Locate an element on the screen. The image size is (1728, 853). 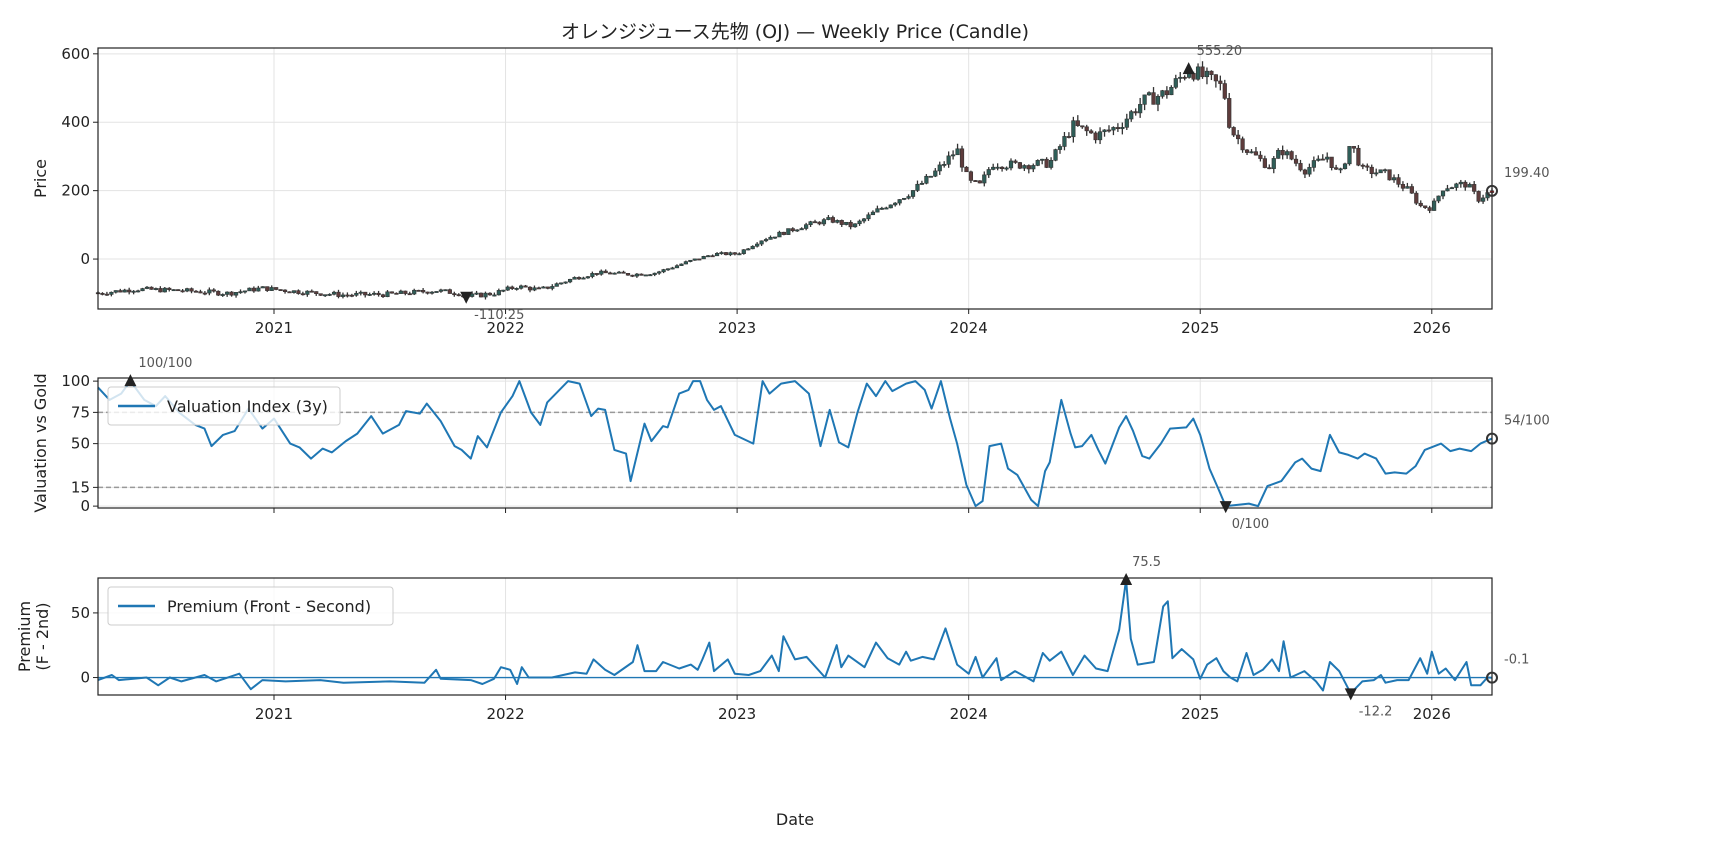
x-tick-label: 2023 is located at coordinates (737, 328).